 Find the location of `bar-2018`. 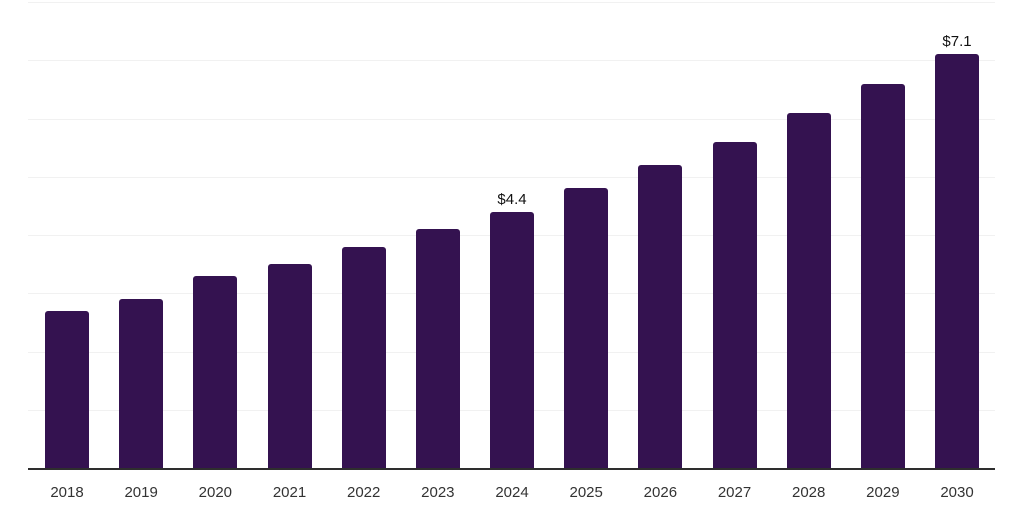

bar-2018 is located at coordinates (67, 389).